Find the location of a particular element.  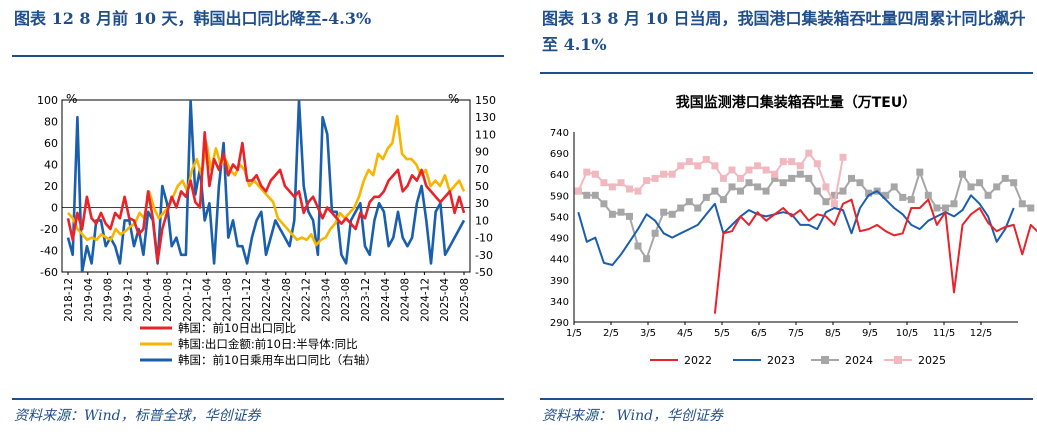

x-tick-label: 2019-08 is located at coordinates (109, 300).